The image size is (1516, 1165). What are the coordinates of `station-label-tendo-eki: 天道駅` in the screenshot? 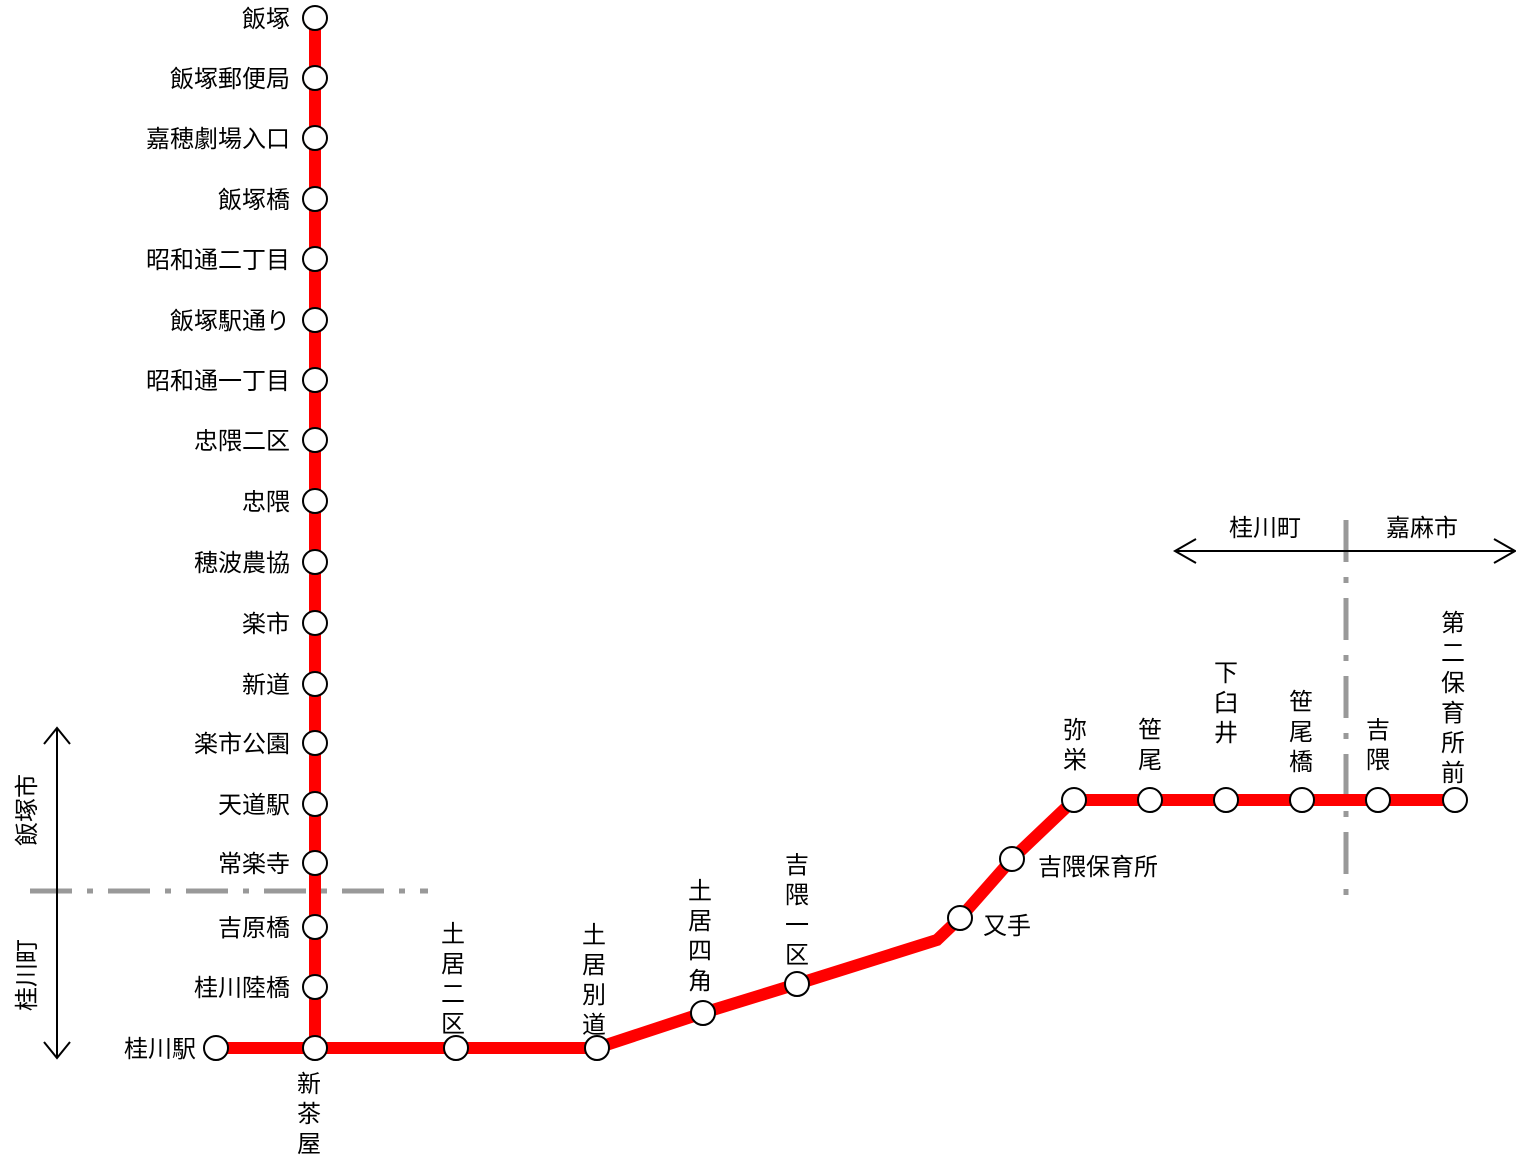 It's located at (254, 805).